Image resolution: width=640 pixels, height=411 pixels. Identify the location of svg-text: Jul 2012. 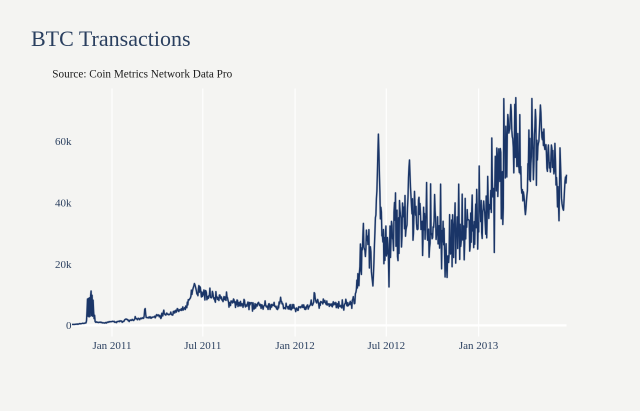
(387, 346).